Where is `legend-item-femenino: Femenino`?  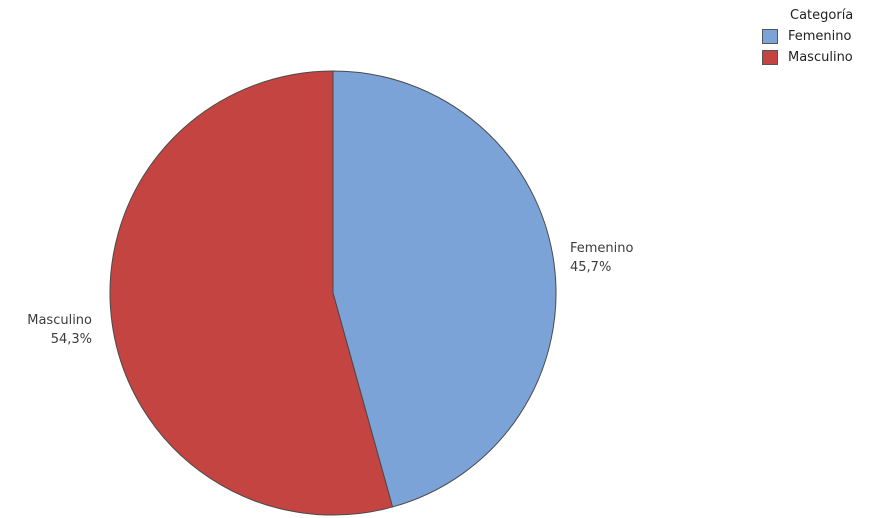
legend-item-femenino: Femenino is located at coordinates (807, 36).